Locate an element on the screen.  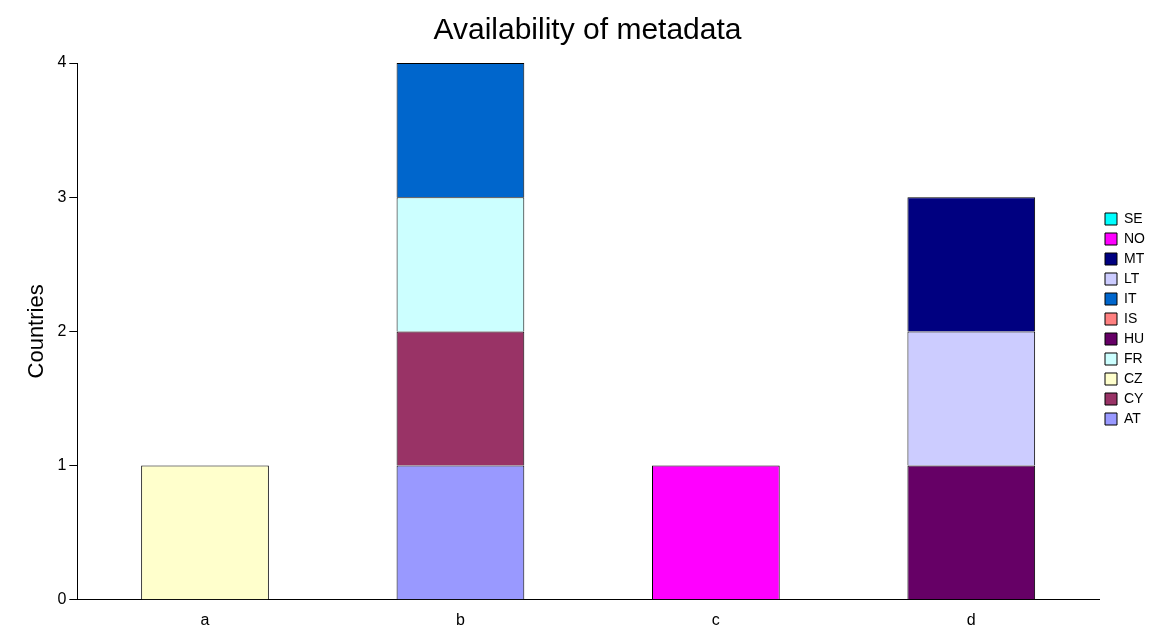
y-tick-label: 0 is located at coordinates (62, 599).